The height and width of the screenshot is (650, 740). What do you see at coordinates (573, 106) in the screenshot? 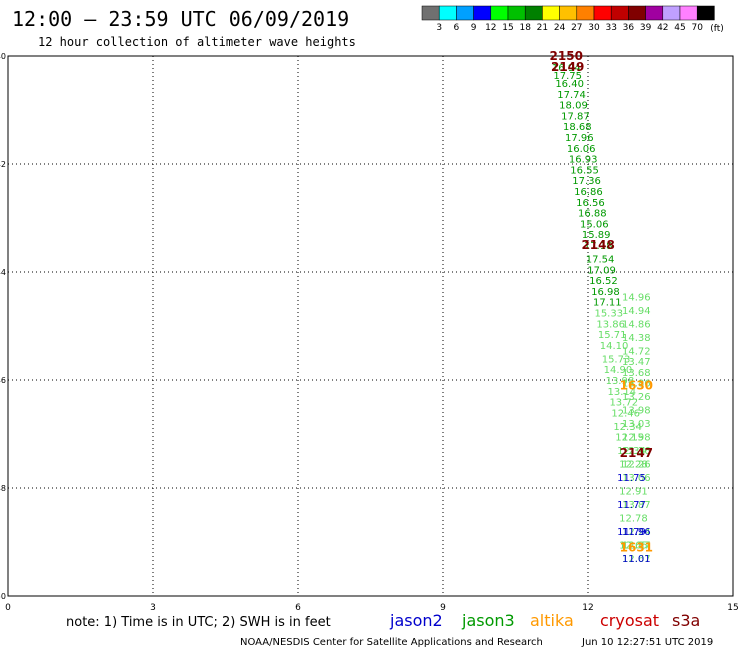
I see `wave-height-label: 18.09` at bounding box center [573, 106].